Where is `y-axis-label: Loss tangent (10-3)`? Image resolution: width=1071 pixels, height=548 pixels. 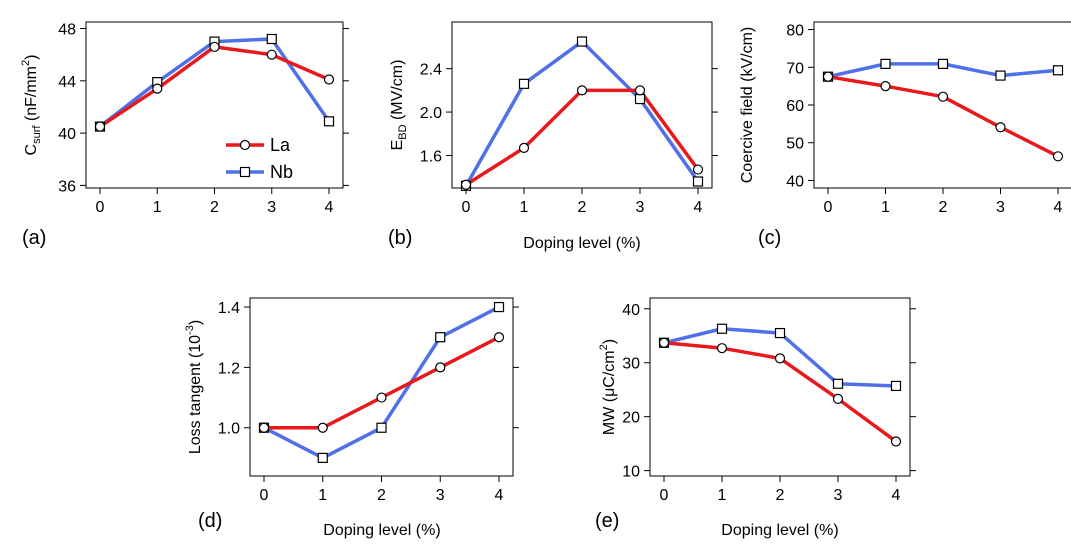 y-axis-label: Loss tangent (10-3) is located at coordinates (194, 387).